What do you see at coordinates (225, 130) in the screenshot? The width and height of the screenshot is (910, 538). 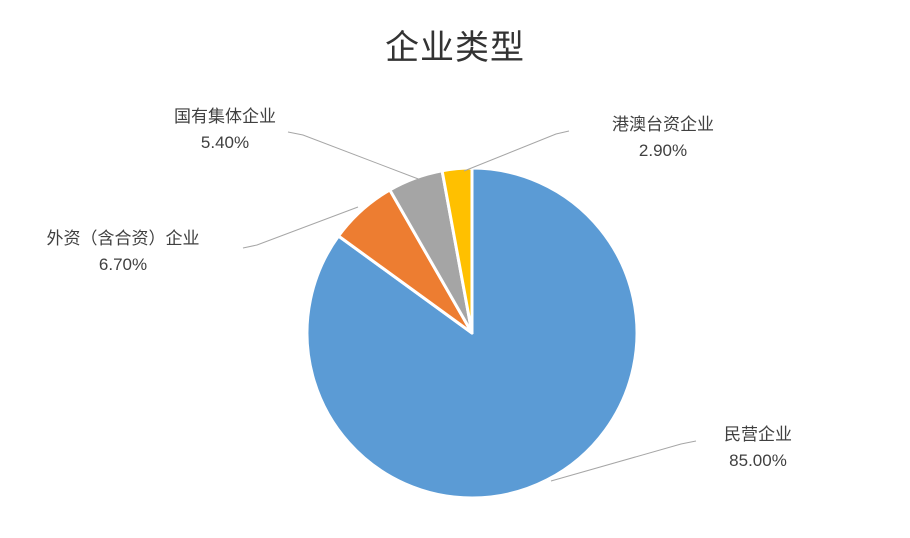 I see `callout-state-collective: 国有集体企业 5.40%` at bounding box center [225, 130].